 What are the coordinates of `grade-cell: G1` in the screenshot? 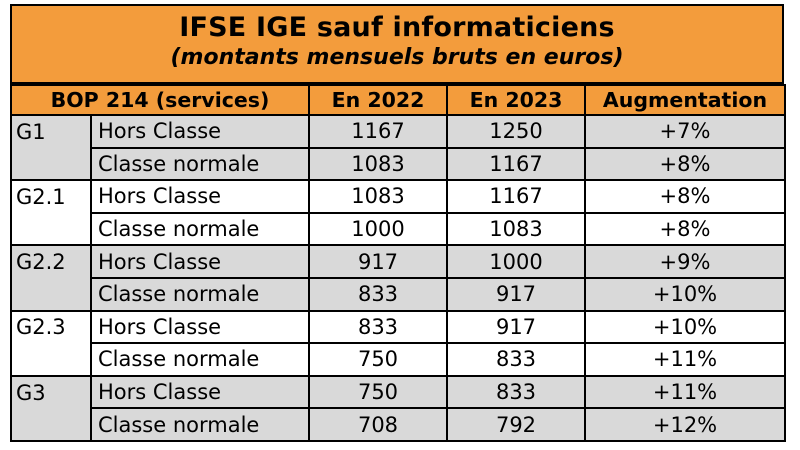 It's located at (51, 131).